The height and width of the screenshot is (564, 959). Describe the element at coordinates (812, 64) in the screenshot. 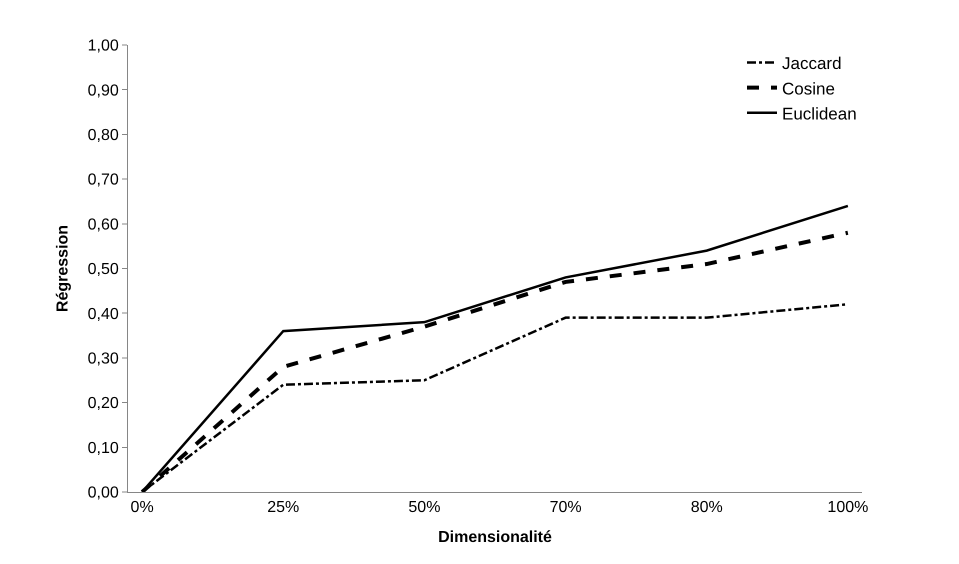

I see `legend-label: Jaccard` at that location.